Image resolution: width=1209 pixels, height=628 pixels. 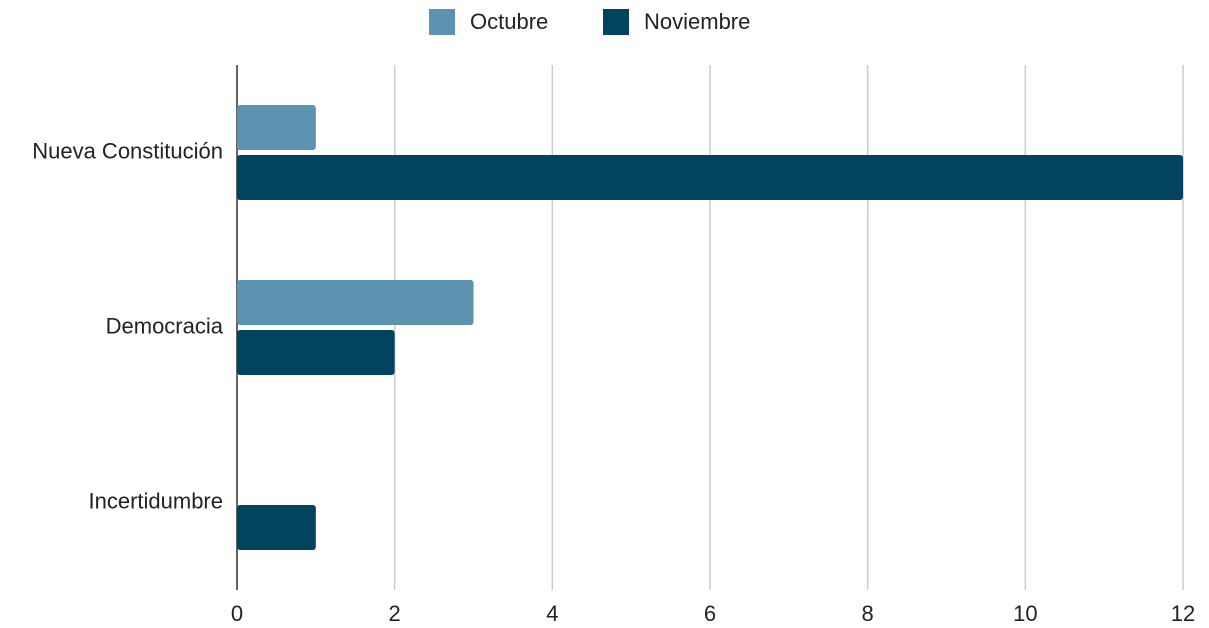 What do you see at coordinates (155, 500) in the screenshot?
I see `y-tick-label: Incertidumbre` at bounding box center [155, 500].